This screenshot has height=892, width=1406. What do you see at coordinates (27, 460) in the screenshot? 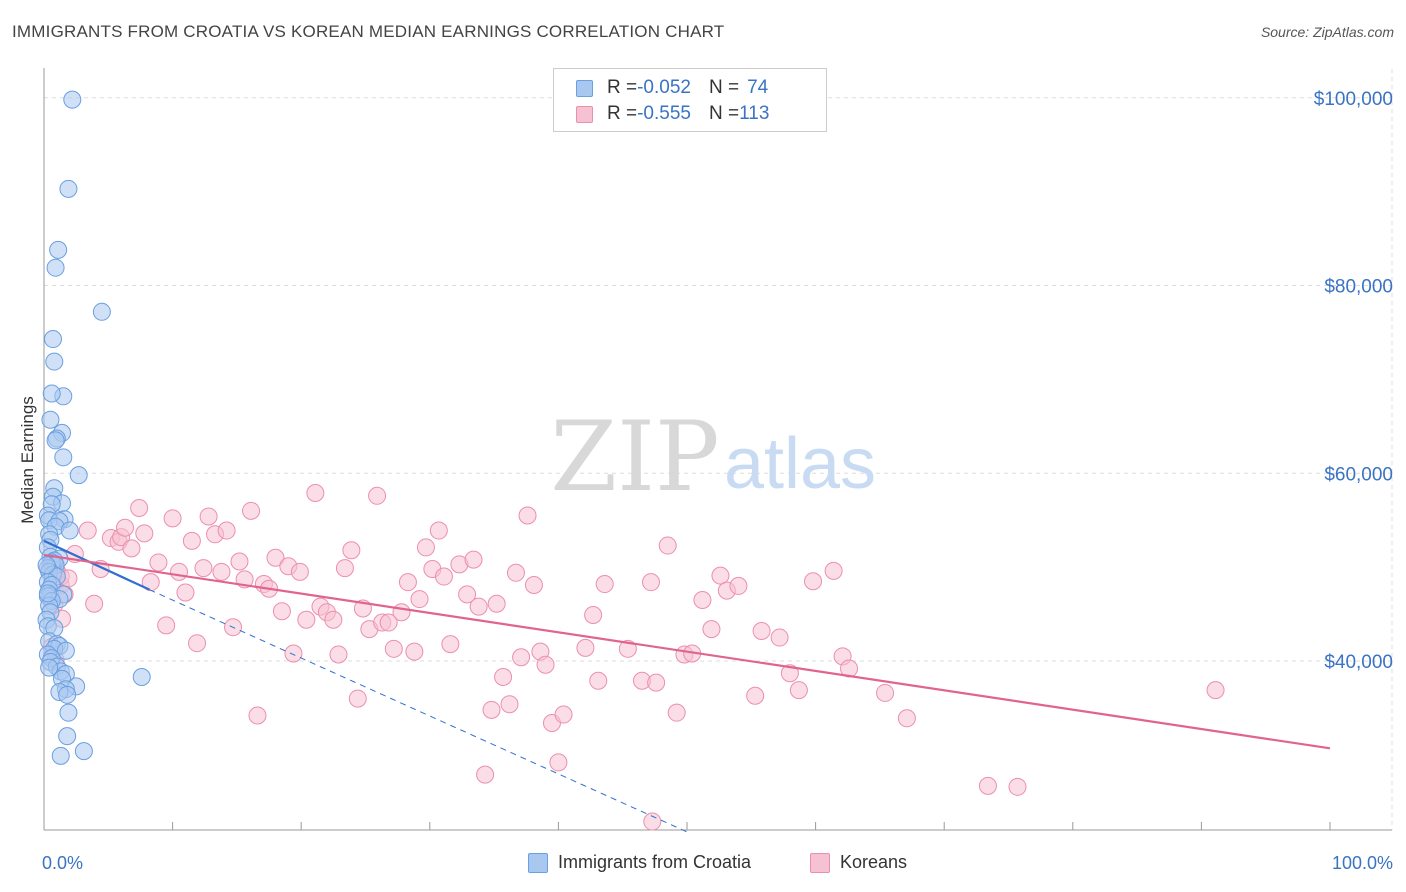
I see `y-axis-label: Median Earnings` at bounding box center [27, 460].